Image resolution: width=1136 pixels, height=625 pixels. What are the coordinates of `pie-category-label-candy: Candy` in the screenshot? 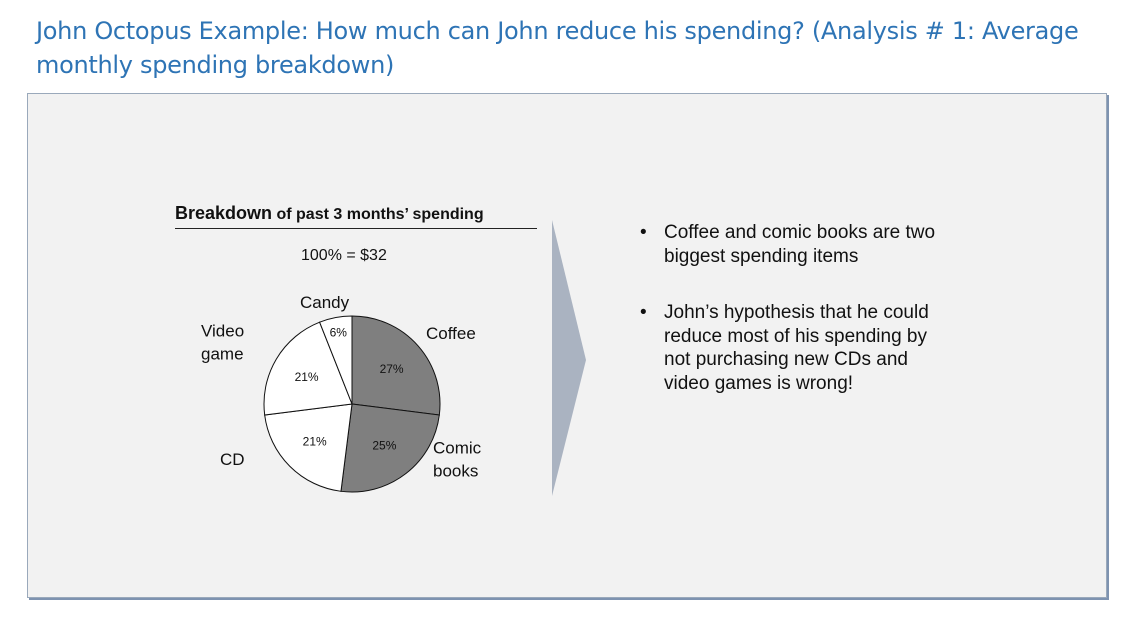 It's located at (325, 302).